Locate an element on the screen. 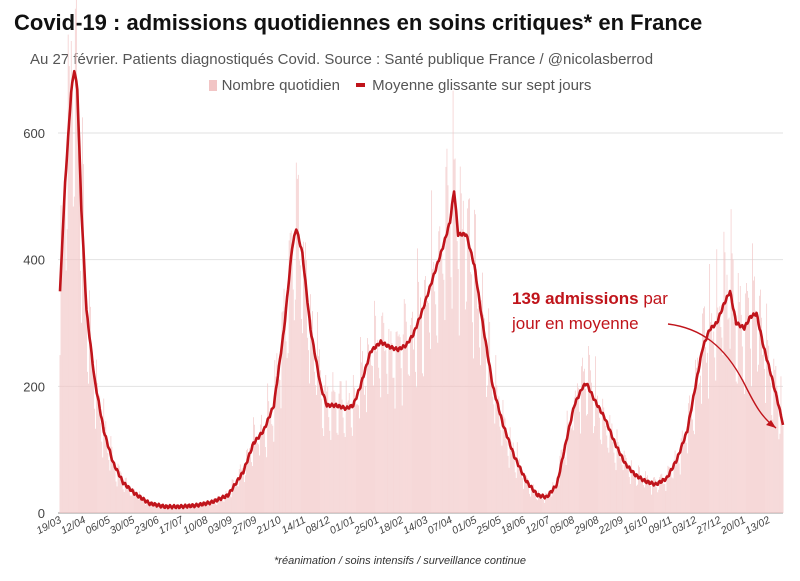 This screenshot has width=800, height=581. annotation-arrow is located at coordinates (722, 376).